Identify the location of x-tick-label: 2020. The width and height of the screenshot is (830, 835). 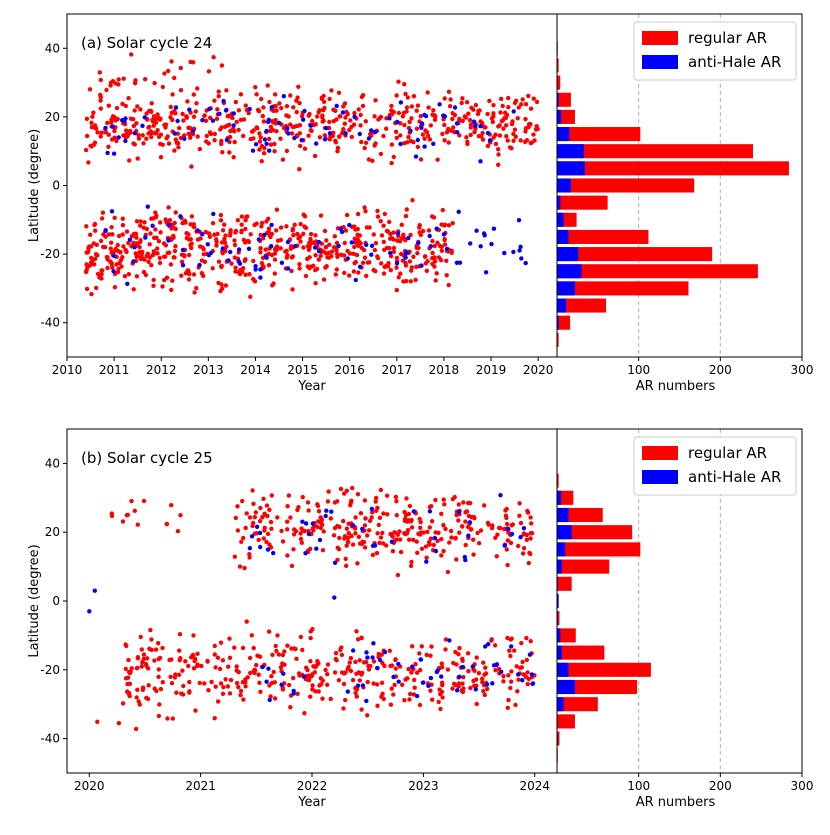
(538, 370).